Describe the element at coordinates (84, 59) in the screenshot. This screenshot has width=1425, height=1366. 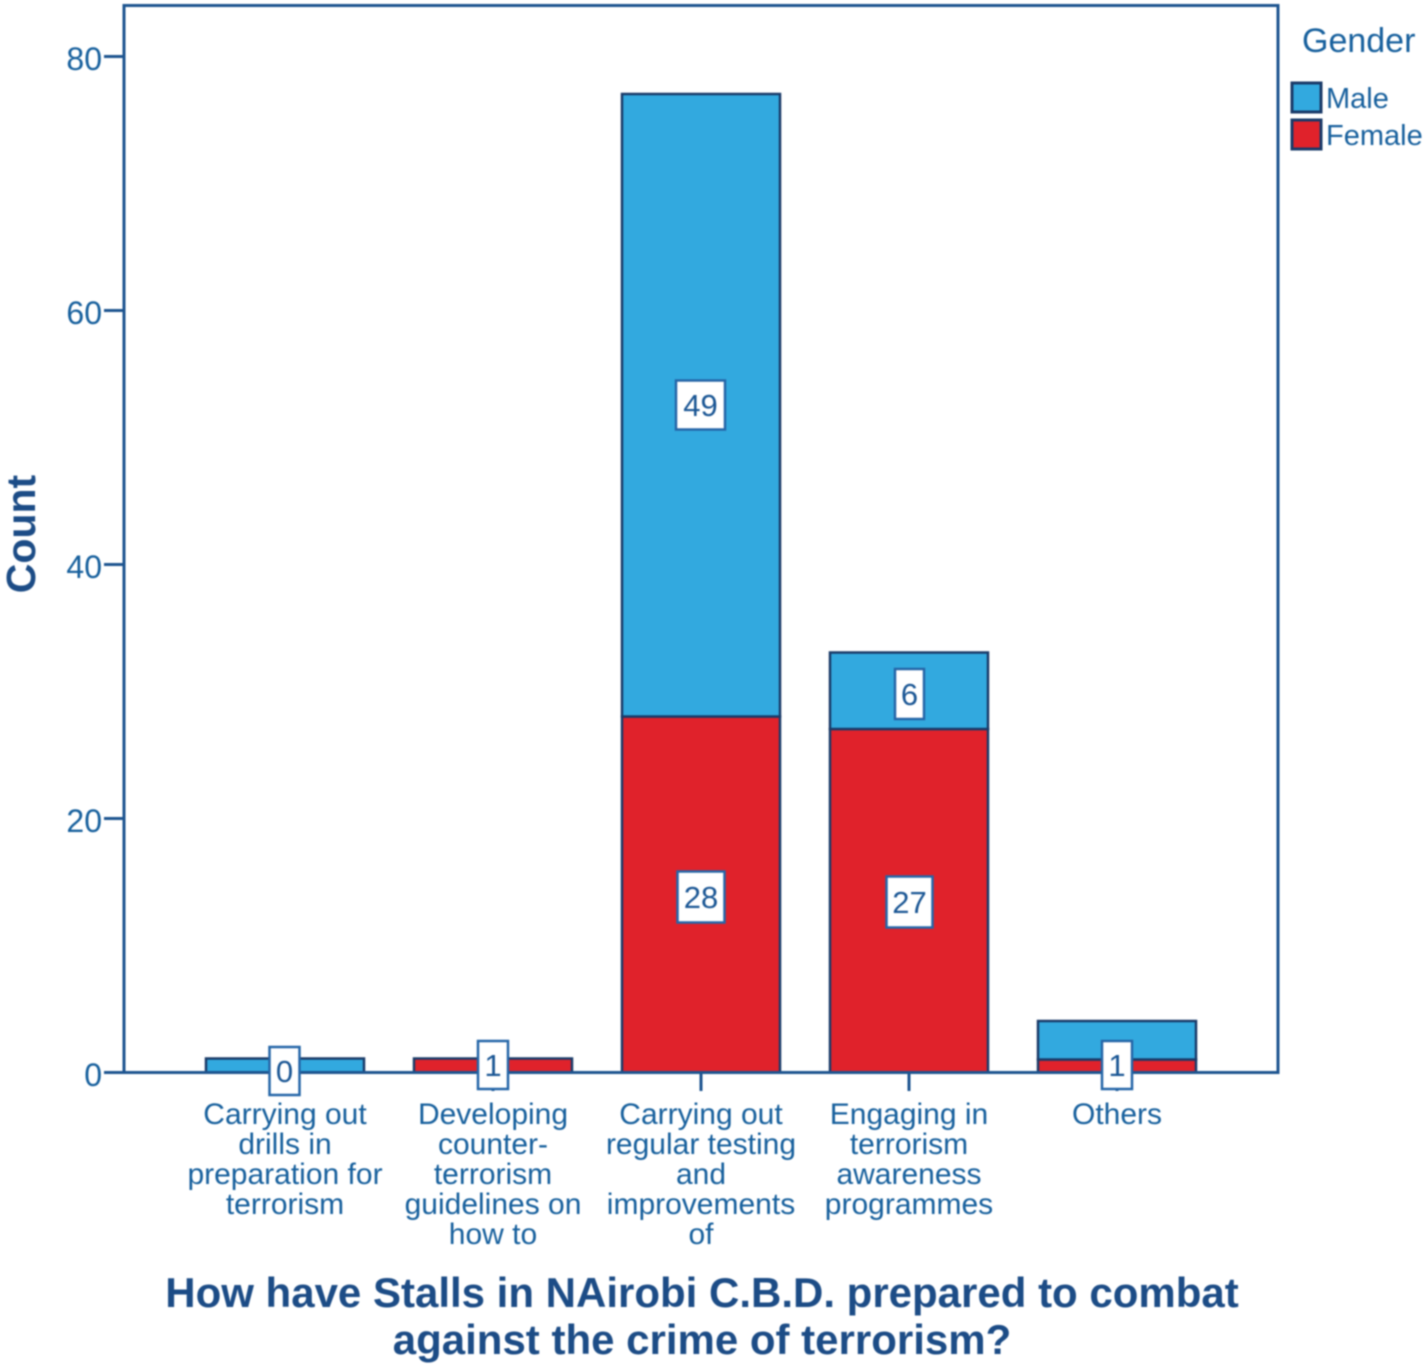
I see `svg-text: 80` at that location.